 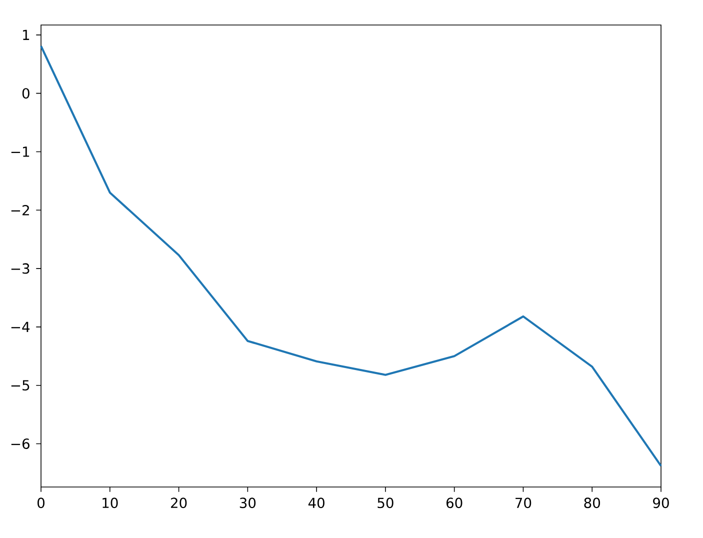 I want to click on x-tick-label: 50, so click(x=386, y=503).